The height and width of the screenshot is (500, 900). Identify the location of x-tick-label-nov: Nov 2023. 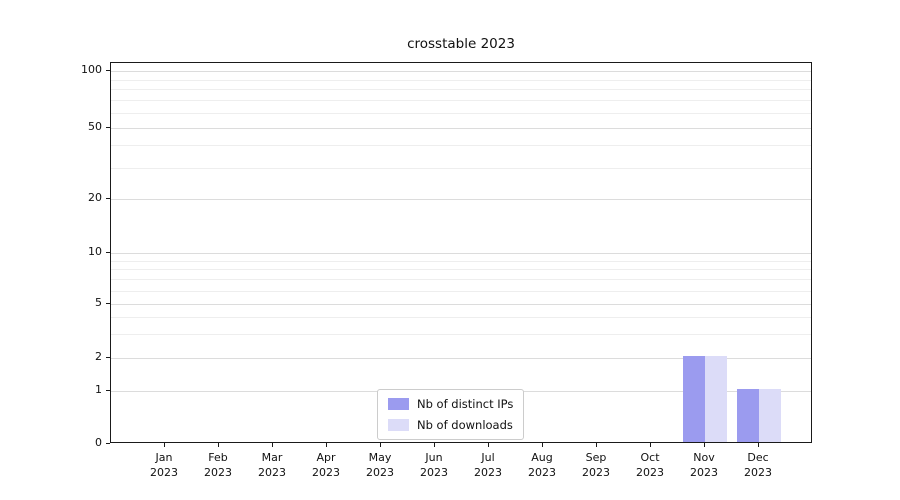
(704, 465).